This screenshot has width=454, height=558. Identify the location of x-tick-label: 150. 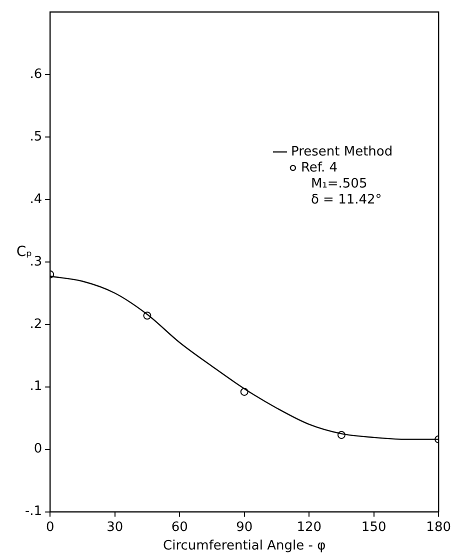
(373, 527).